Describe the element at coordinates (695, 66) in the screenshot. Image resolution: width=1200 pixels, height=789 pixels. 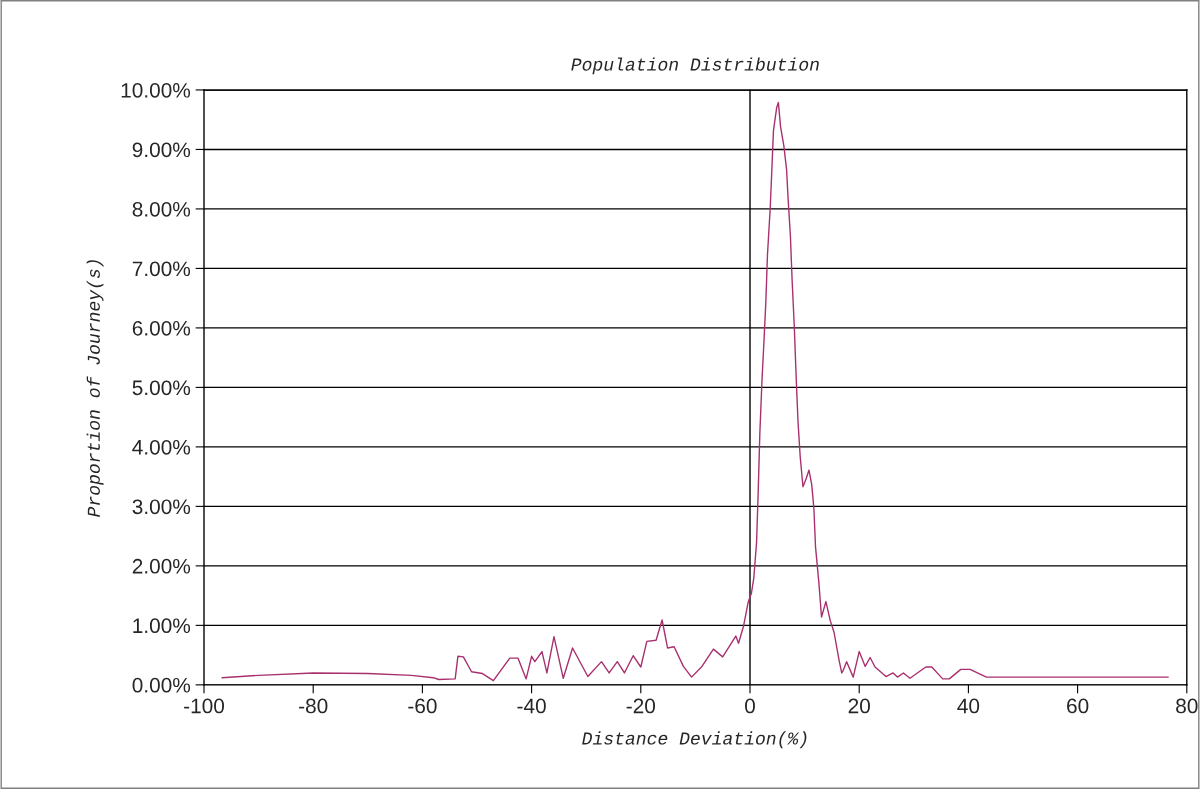
I see `chart-title: Population Distribution` at that location.